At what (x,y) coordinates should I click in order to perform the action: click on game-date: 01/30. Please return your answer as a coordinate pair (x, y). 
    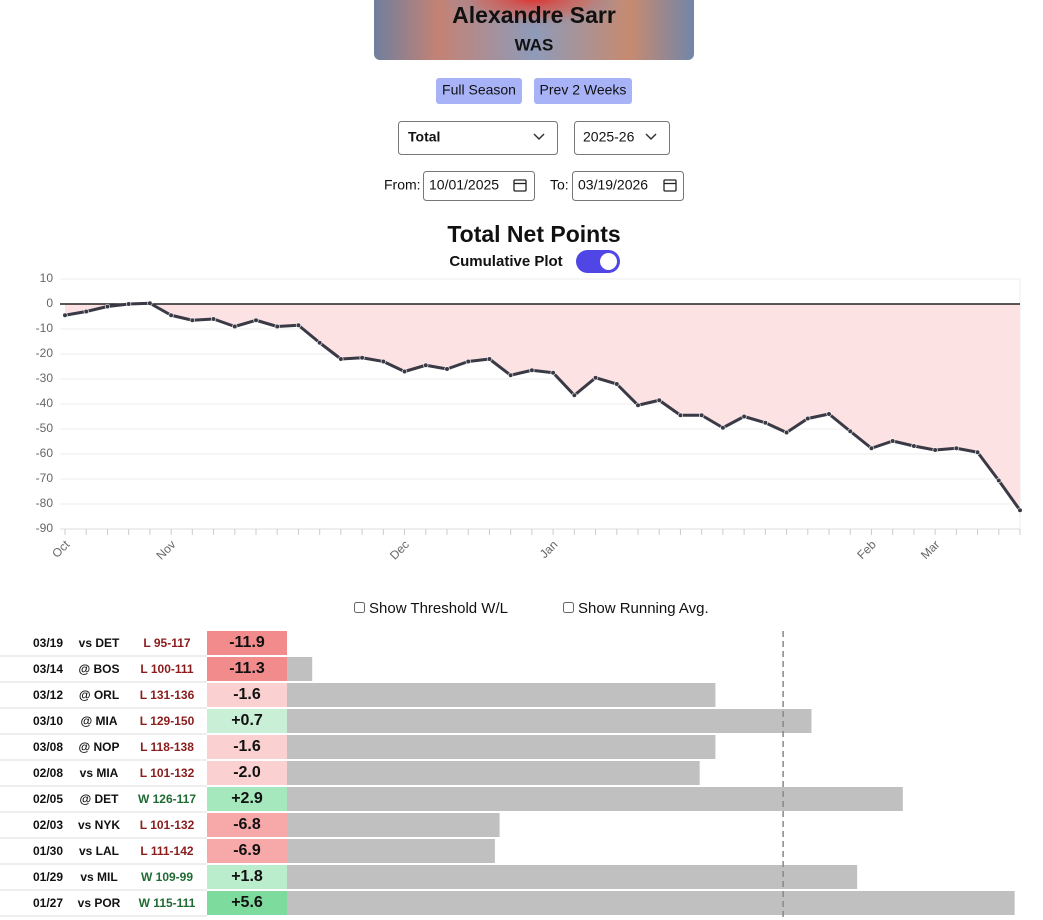
    Looking at the image, I should click on (48, 851).